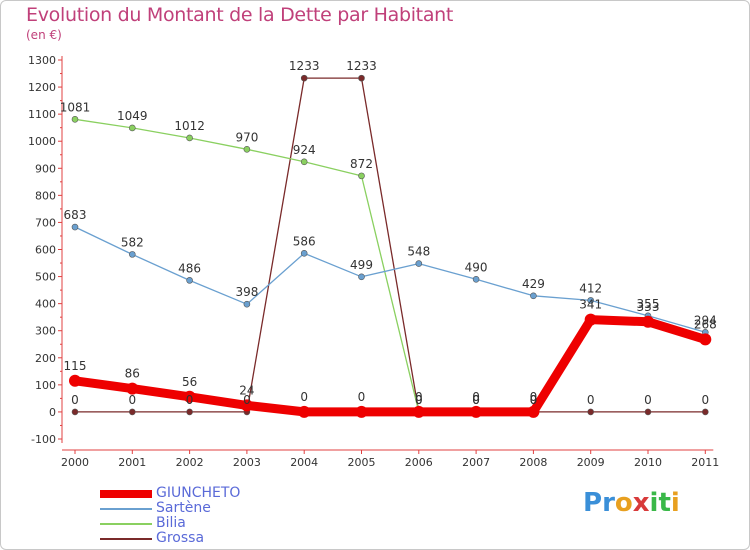 The width and height of the screenshot is (750, 550). I want to click on data-label: 412, so click(590, 288).